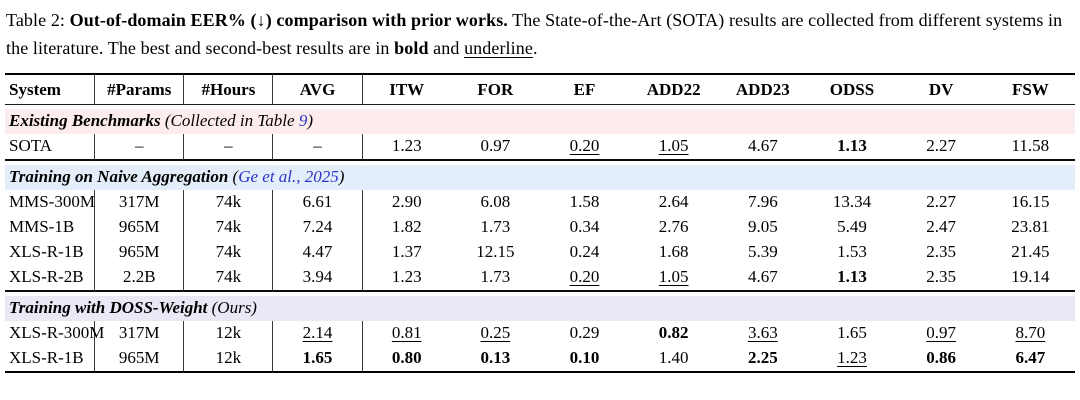  What do you see at coordinates (317, 226) in the screenshot?
I see `cell-value: 7.24` at bounding box center [317, 226].